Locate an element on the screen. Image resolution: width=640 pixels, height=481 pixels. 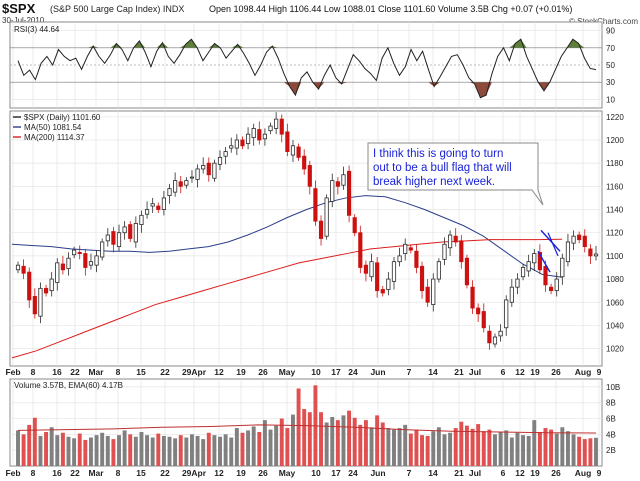
x-tick-label: 19 is located at coordinates (535, 372).